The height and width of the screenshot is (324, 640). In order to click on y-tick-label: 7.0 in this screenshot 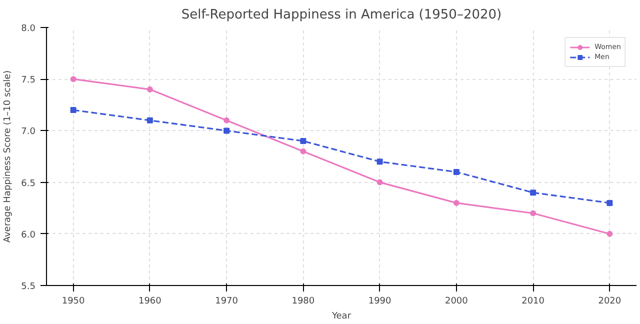, I will do `click(28, 132)`.